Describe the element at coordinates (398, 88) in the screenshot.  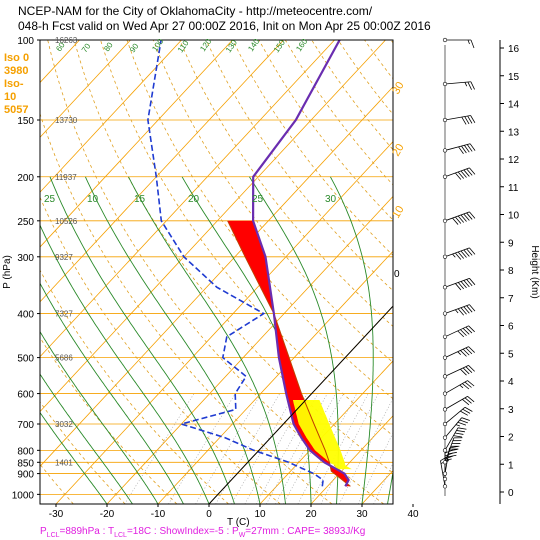
I see `isotherm-label: 30` at that location.